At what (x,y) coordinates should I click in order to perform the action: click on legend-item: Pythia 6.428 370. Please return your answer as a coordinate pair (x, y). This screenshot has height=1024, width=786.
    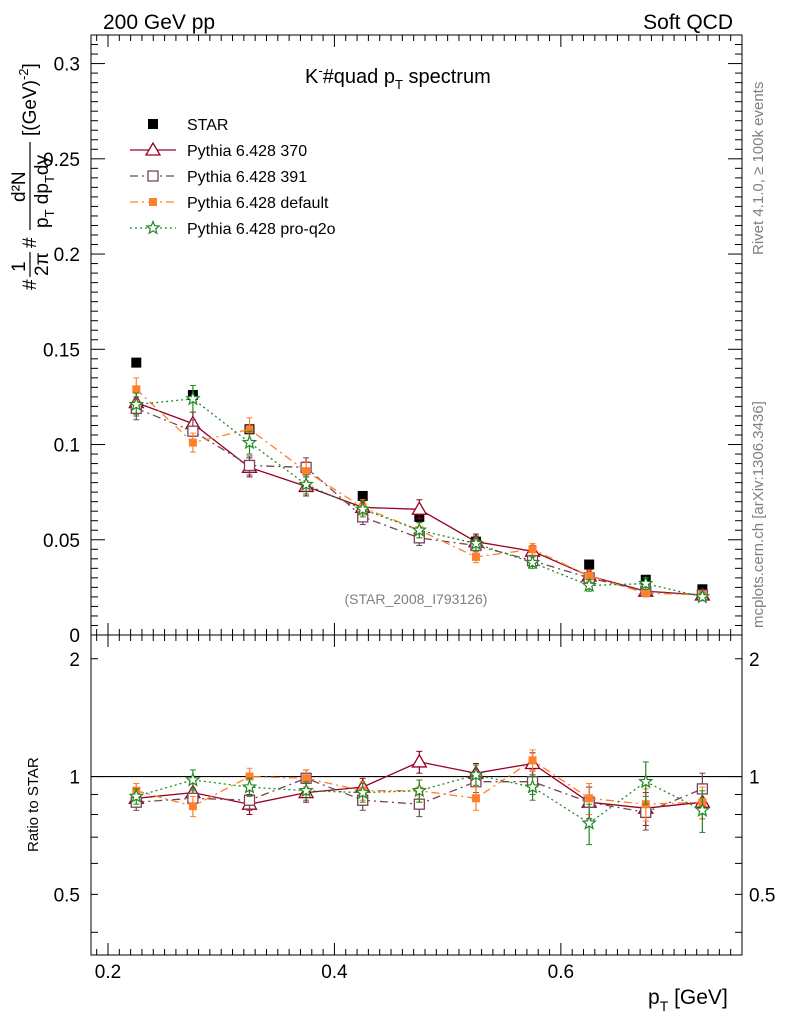
    Looking at the image, I should click on (218, 150).